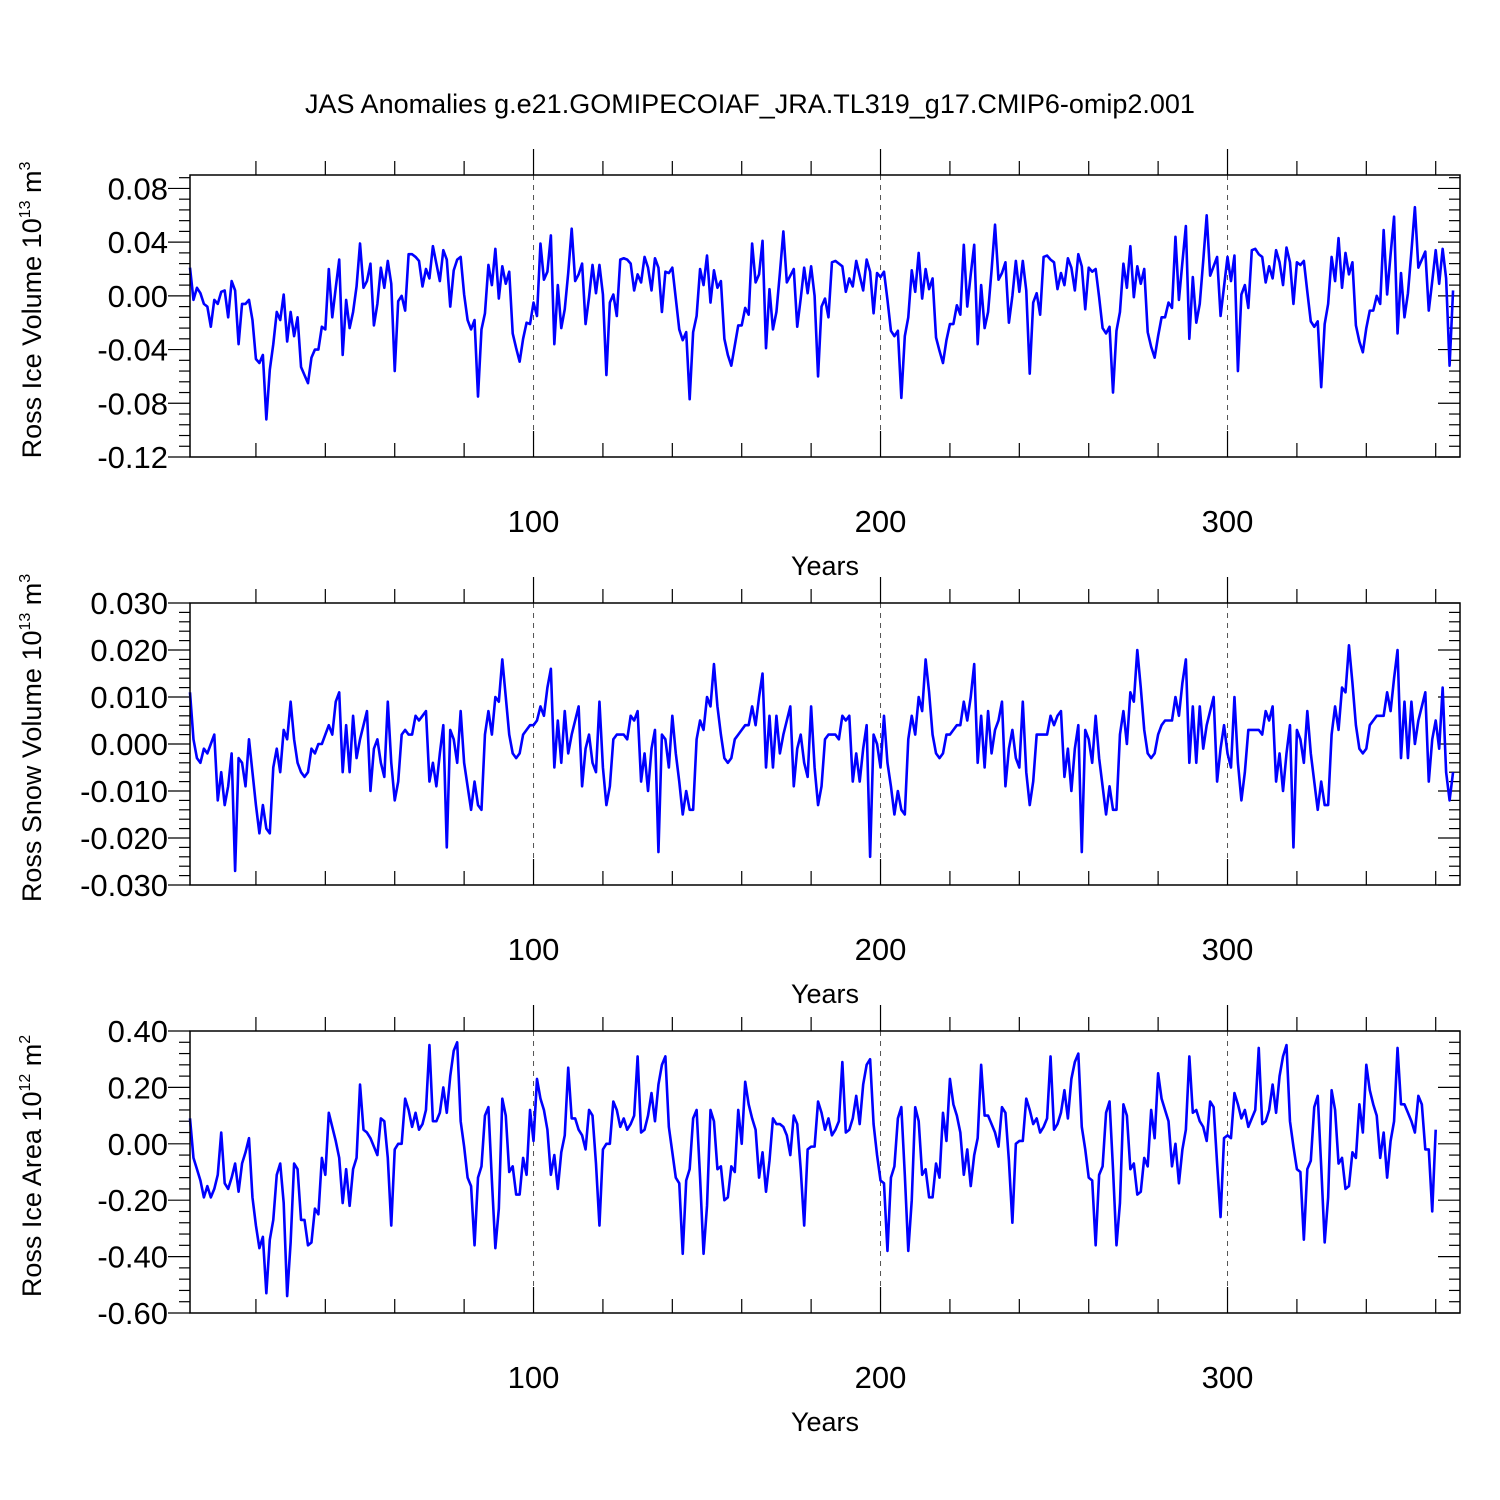  What do you see at coordinates (129, 744) in the screenshot?
I see `y-tick-label: 0.000` at bounding box center [129, 744].